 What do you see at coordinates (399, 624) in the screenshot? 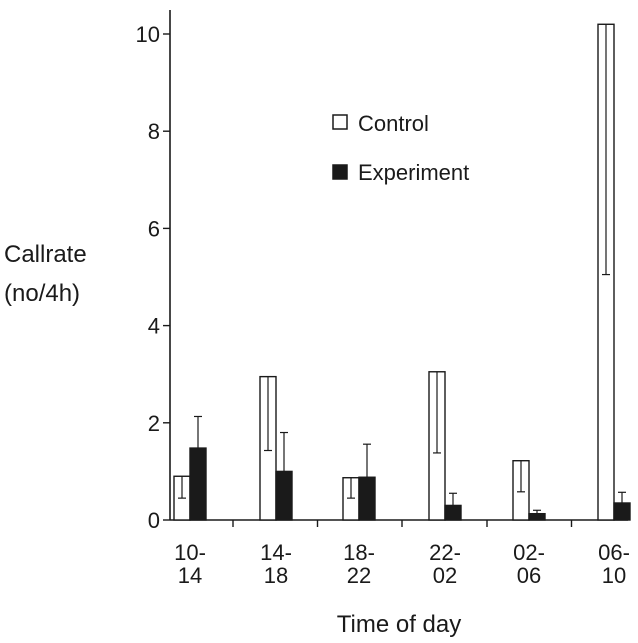
I see `x-axis-title: Time of day` at bounding box center [399, 624].